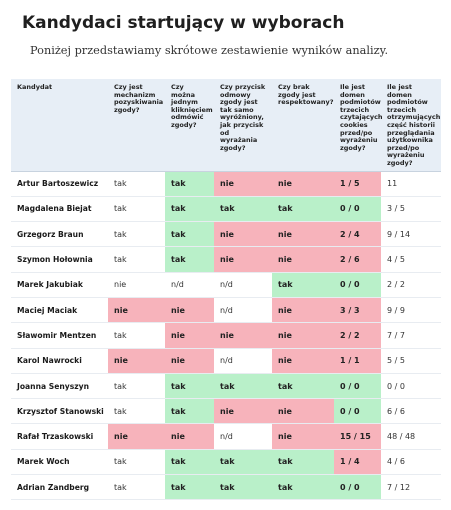 This screenshot has width=451, height=510. Describe the element at coordinates (396, 260) in the screenshot. I see `cell-history-domains: 4 / 5` at that location.